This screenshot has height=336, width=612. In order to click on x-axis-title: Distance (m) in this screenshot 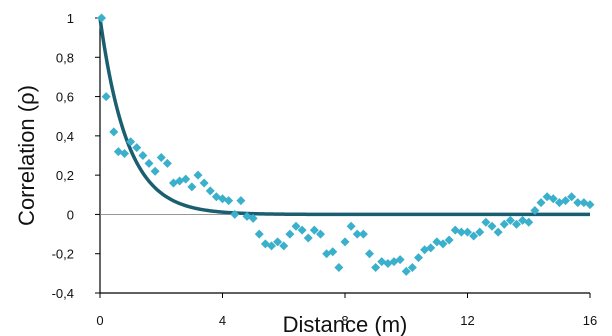, I will do `click(345, 324)`.